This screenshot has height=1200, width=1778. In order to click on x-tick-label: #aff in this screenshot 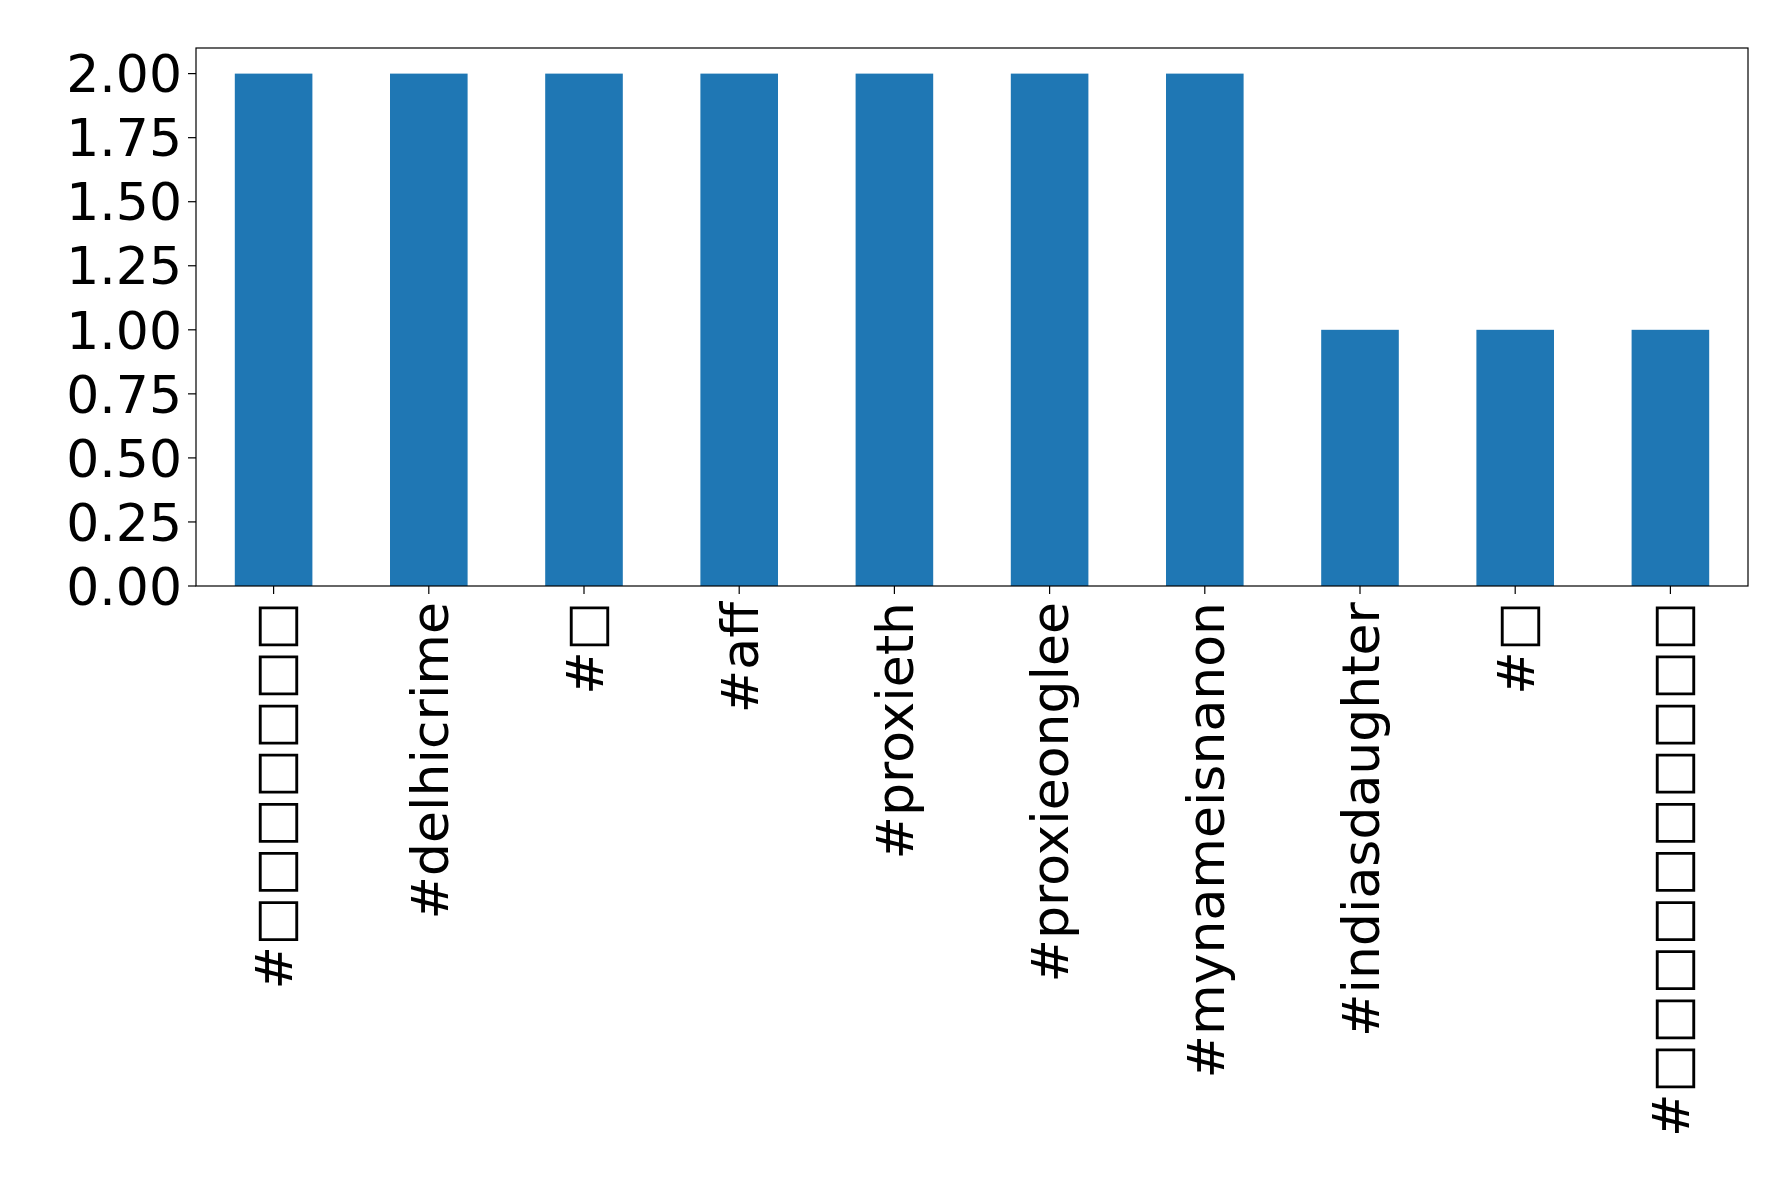, I will do `click(739, 657)`.